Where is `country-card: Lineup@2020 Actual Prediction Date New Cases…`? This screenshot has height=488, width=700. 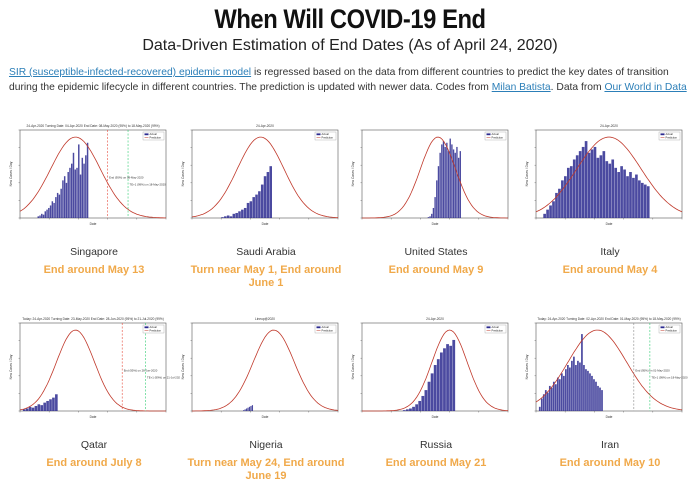
country-card: Lineup@2020 Actual Prediction Date New Cases… is located at coordinates (266, 400).